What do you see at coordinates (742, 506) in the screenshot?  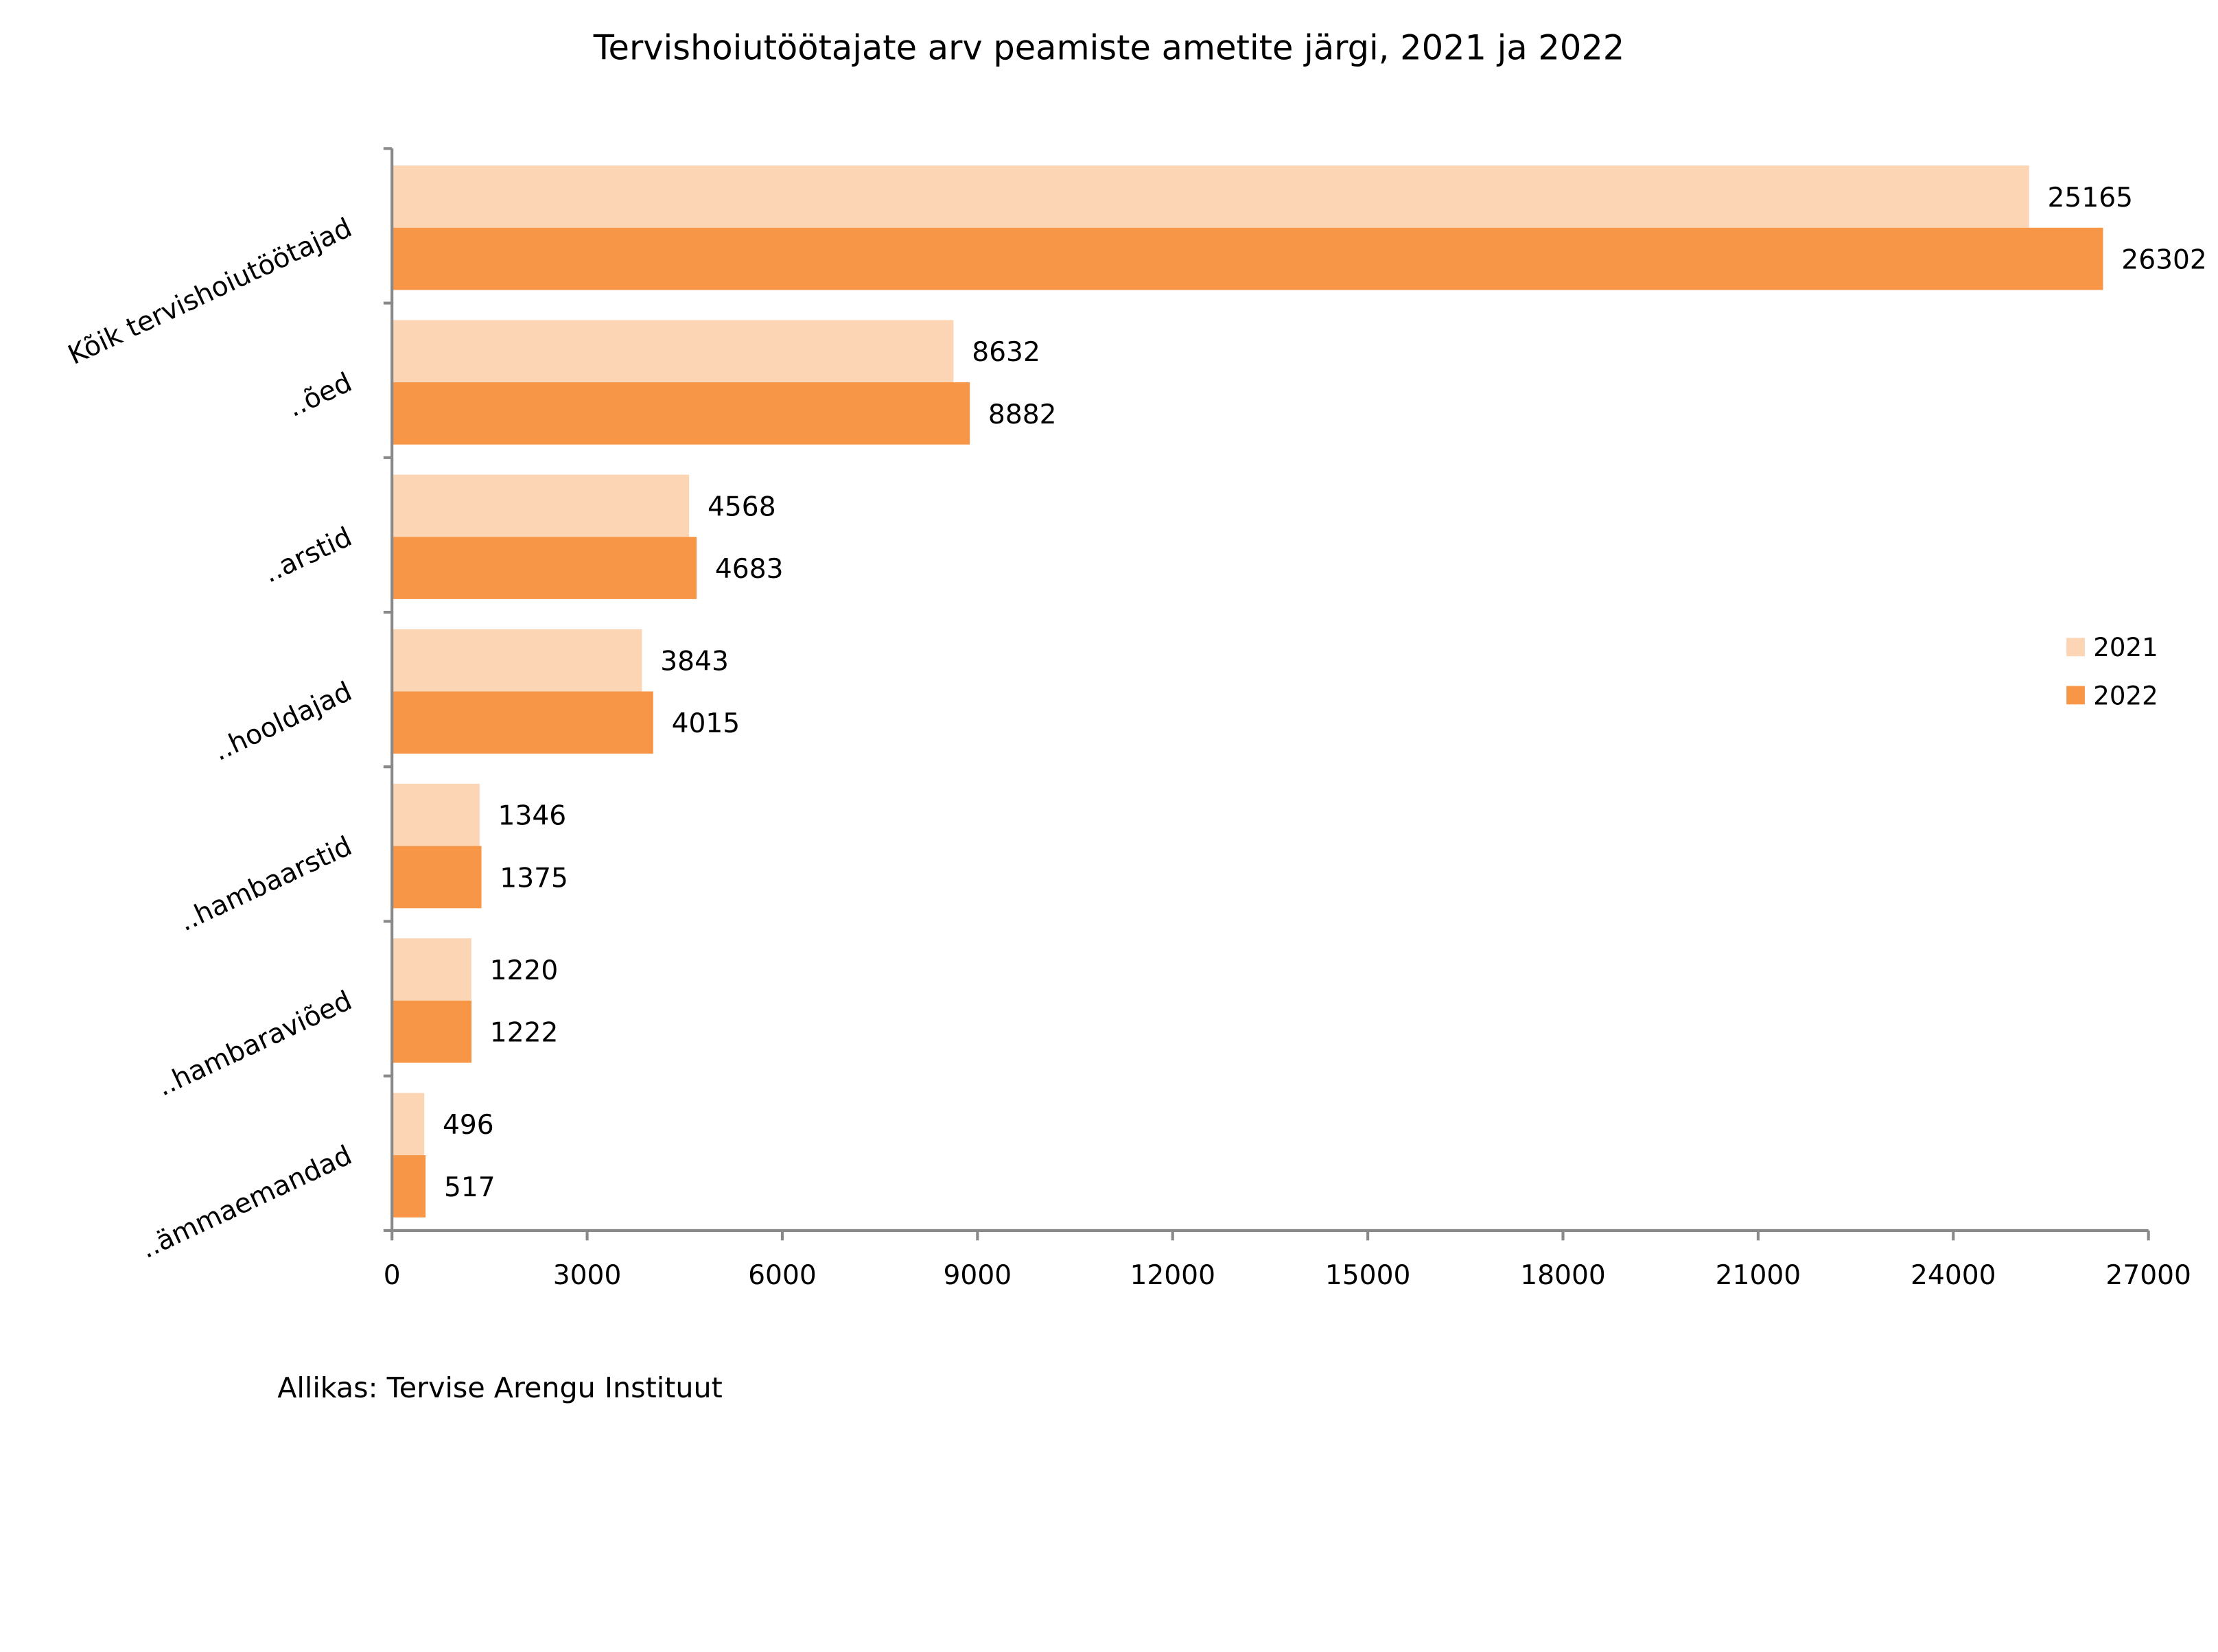 I see `data-label: 4568` at bounding box center [742, 506].